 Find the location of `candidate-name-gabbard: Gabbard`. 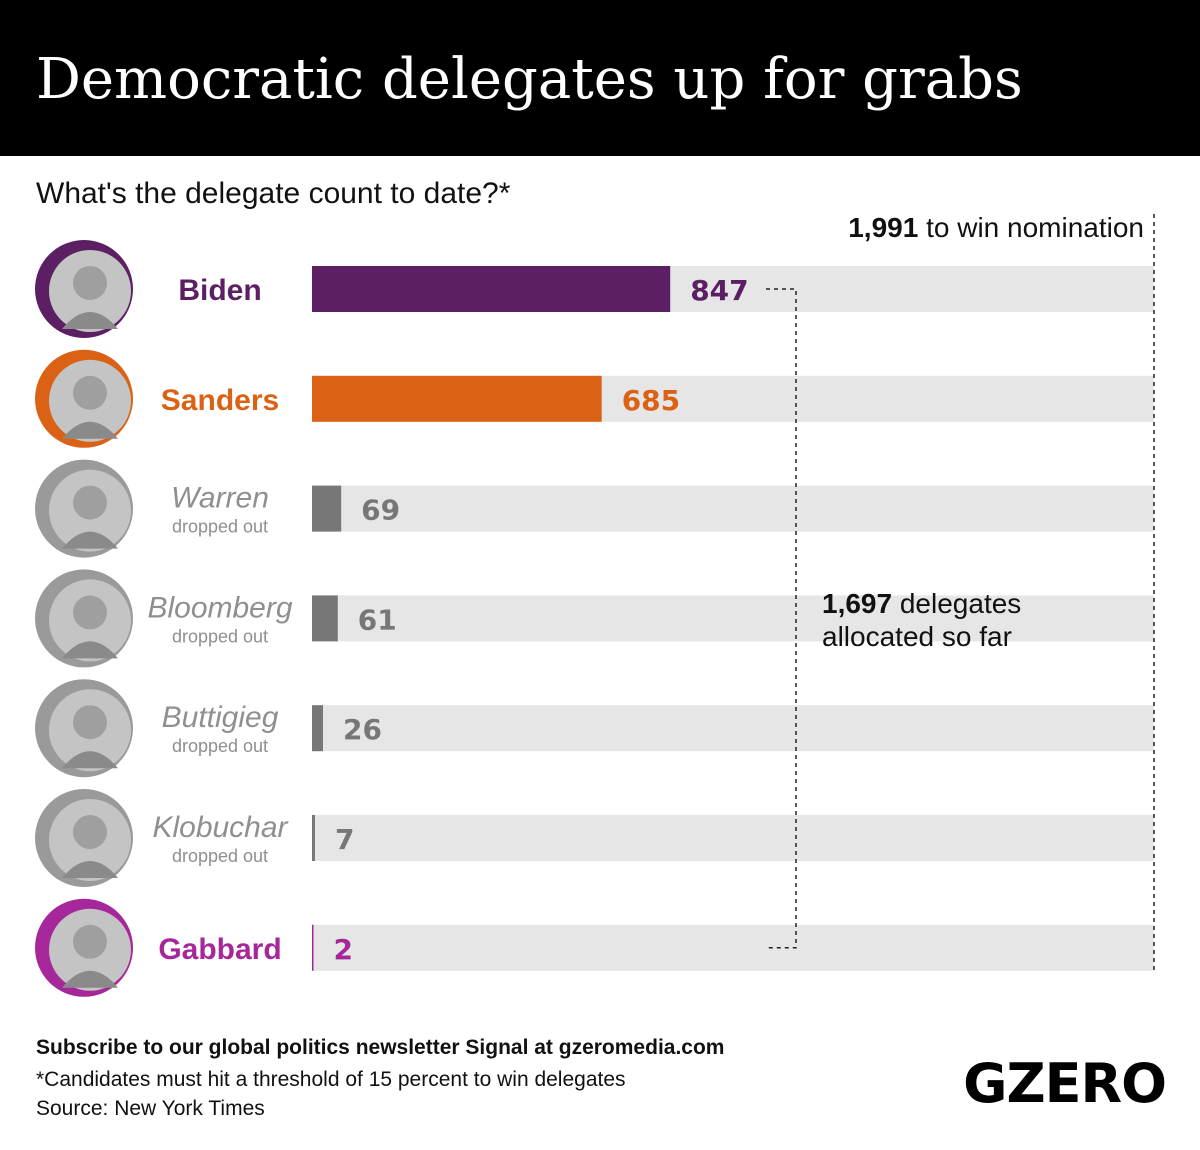

candidate-name-gabbard: Gabbard is located at coordinates (219, 949).